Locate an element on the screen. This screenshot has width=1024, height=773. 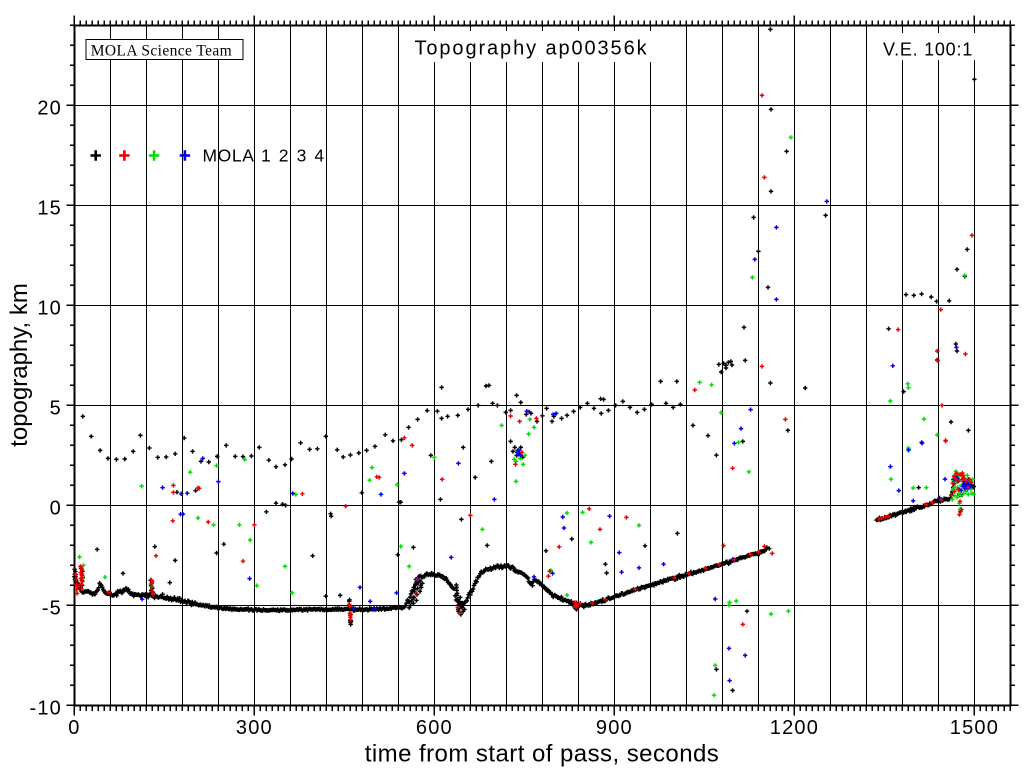
svg-text: MOLA 1 2 3 4 is located at coordinates (264, 156).